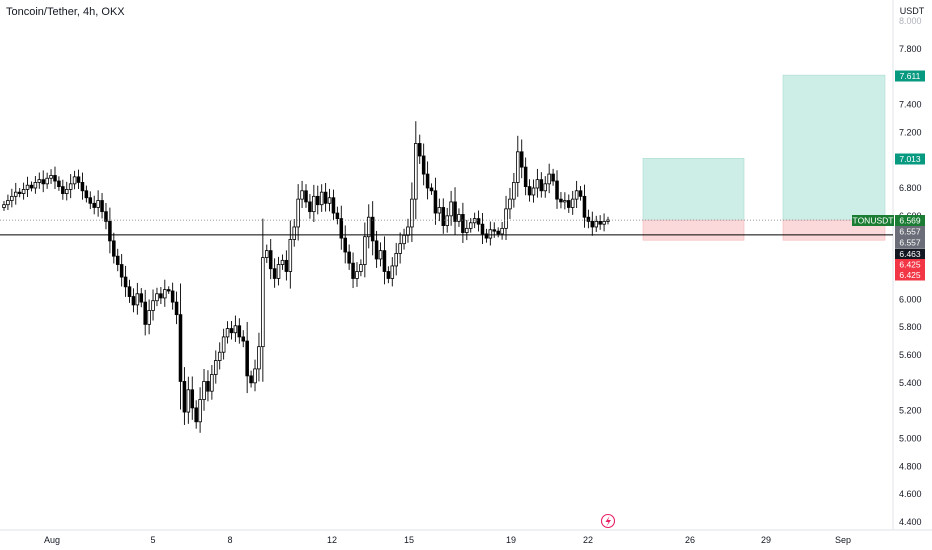 The image size is (932, 550). Describe the element at coordinates (910, 355) in the screenshot. I see `y-tick-label: 5.600` at that location.